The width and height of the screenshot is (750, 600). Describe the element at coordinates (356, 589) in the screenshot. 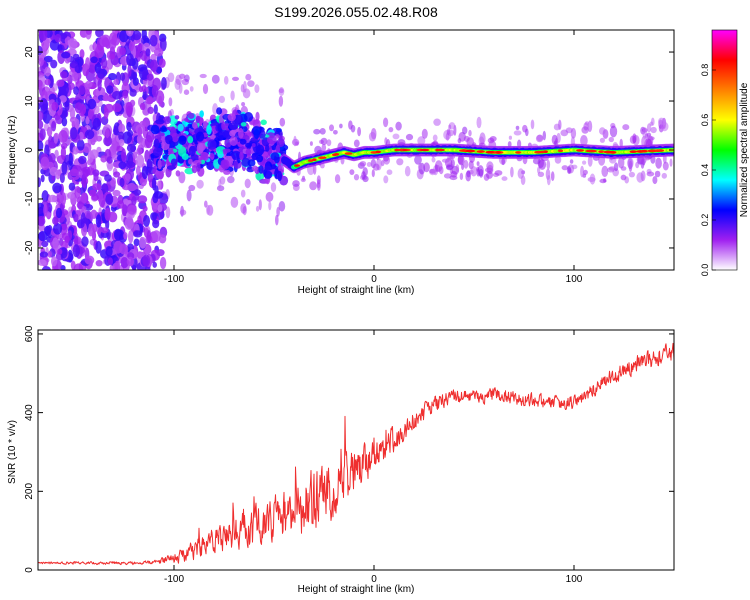

I see `snr-x-label: Height of straight line (km)` at that location.